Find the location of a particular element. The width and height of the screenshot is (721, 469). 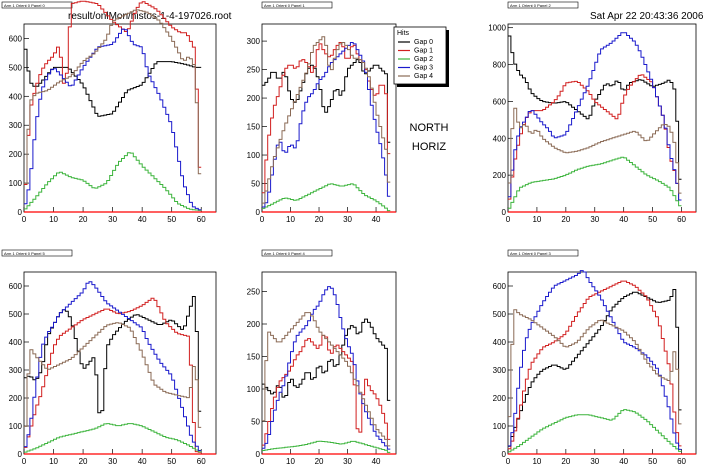

y-tick-label: 150 is located at coordinates (254, 357).